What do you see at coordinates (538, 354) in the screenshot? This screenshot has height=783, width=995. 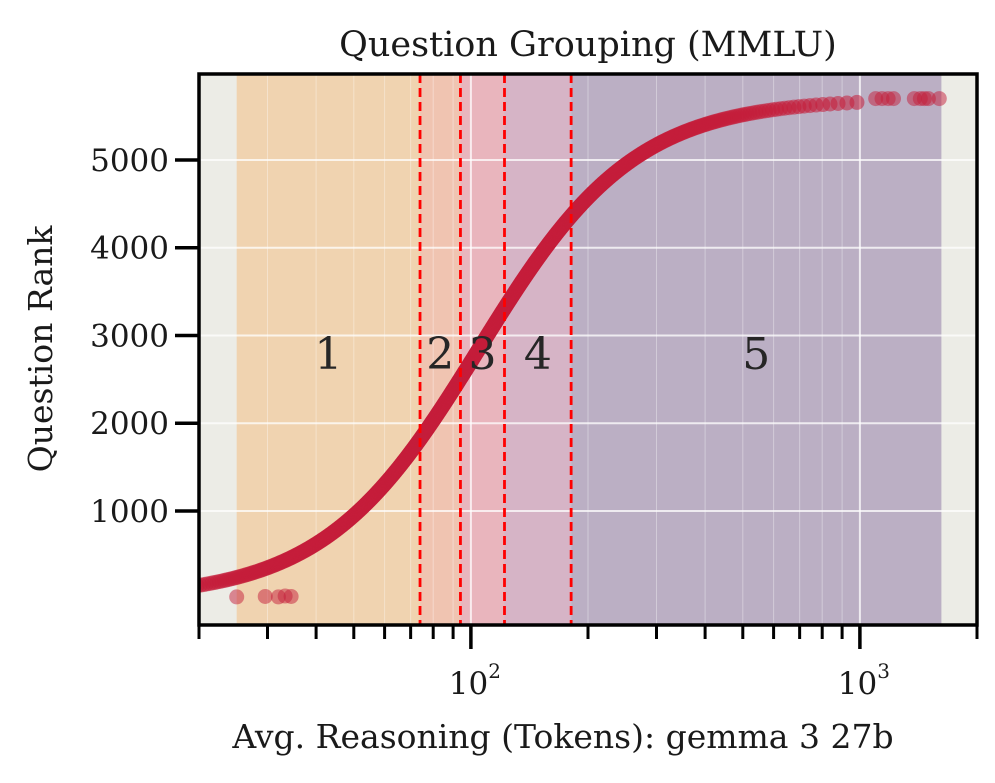 I see `group-label-4: 4` at bounding box center [538, 354].